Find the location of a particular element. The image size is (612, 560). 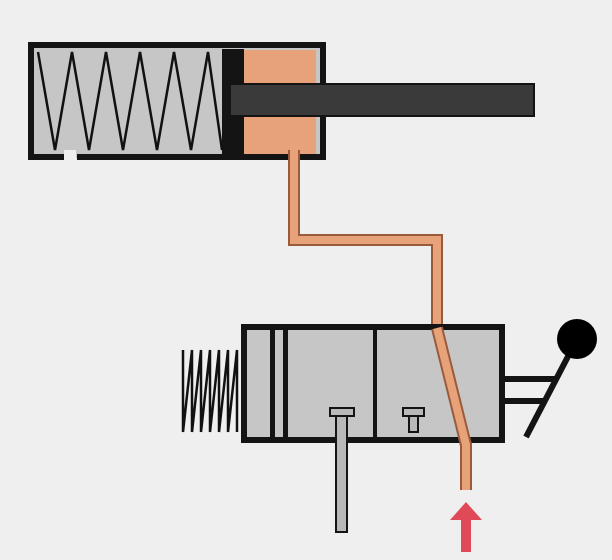

cylinder-outline is located at coordinates (177, 101).